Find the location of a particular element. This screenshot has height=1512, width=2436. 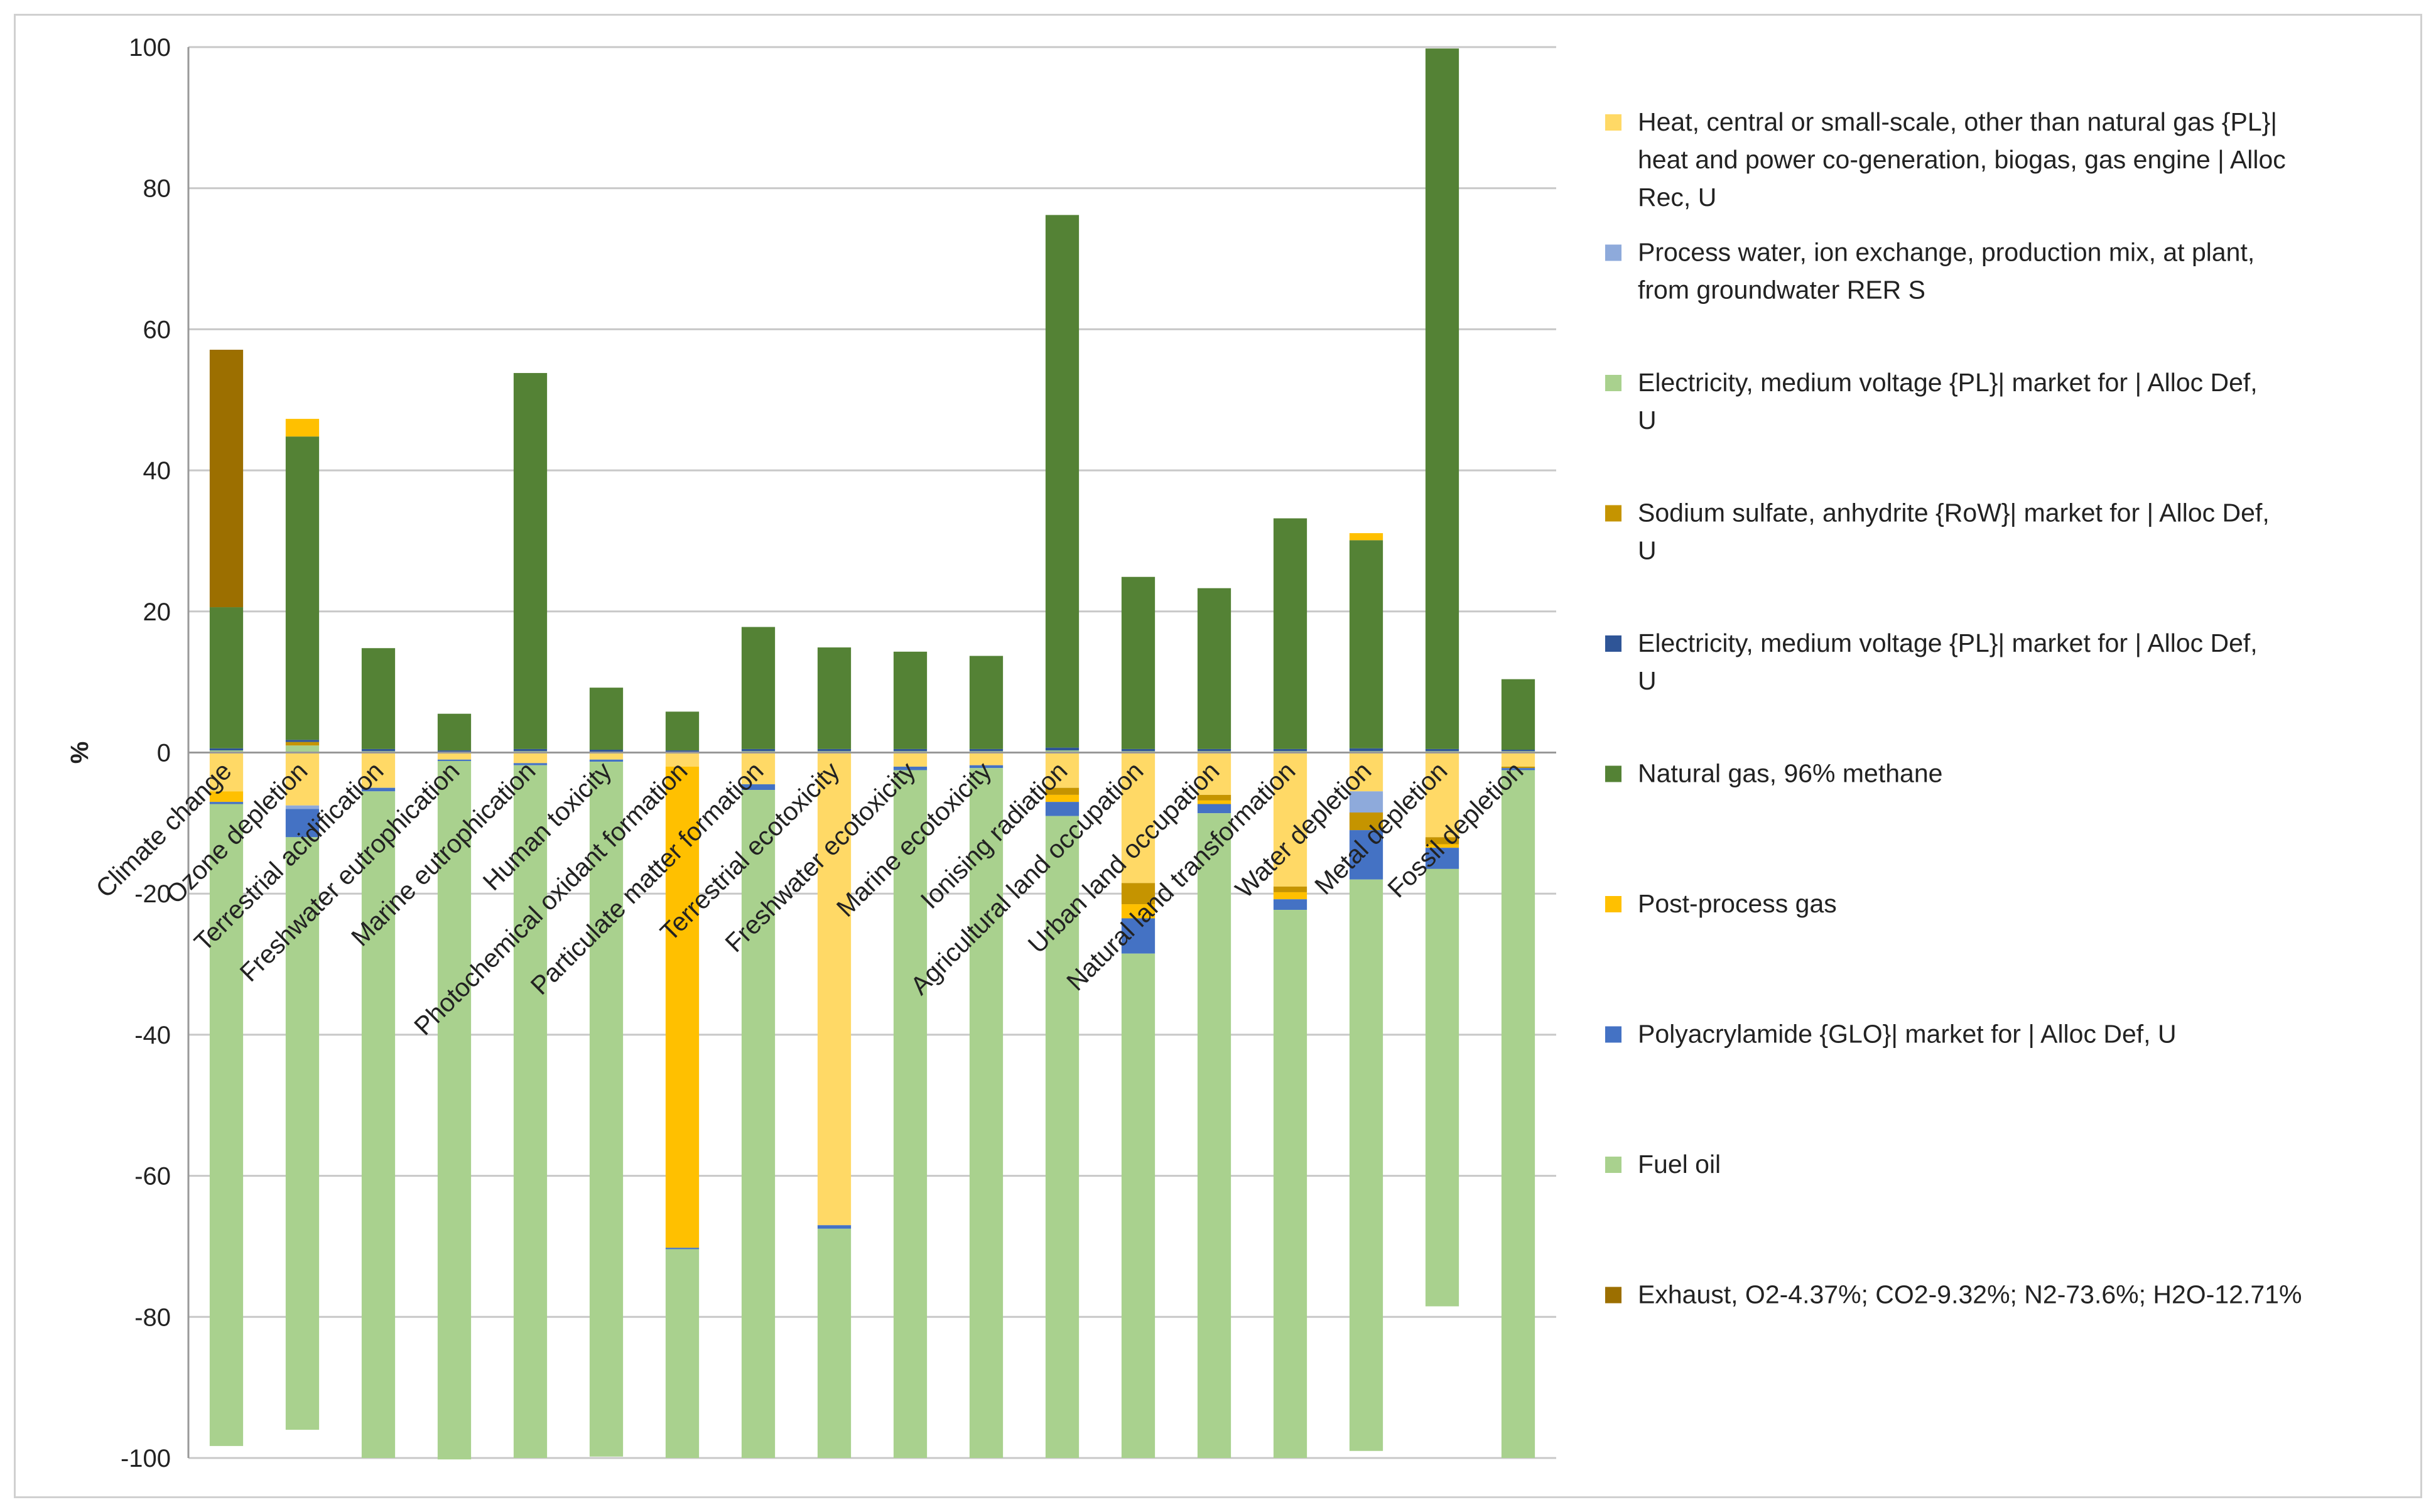

y-axis-label: % is located at coordinates (80, 753).